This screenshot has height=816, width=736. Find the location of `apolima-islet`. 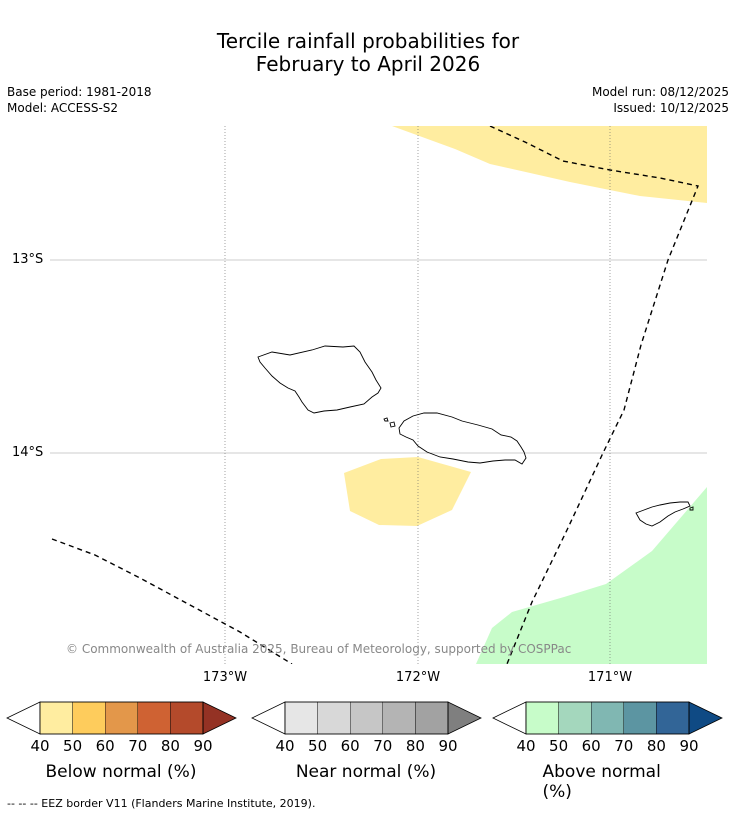

apolima-islet is located at coordinates (392, 424).